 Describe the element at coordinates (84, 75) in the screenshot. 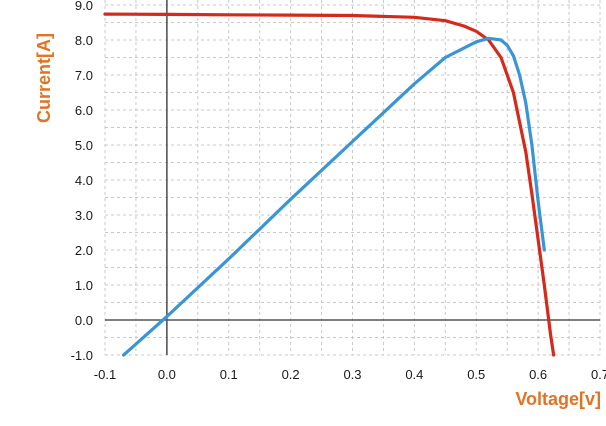

I see `y-tick-label: 7.0` at that location.